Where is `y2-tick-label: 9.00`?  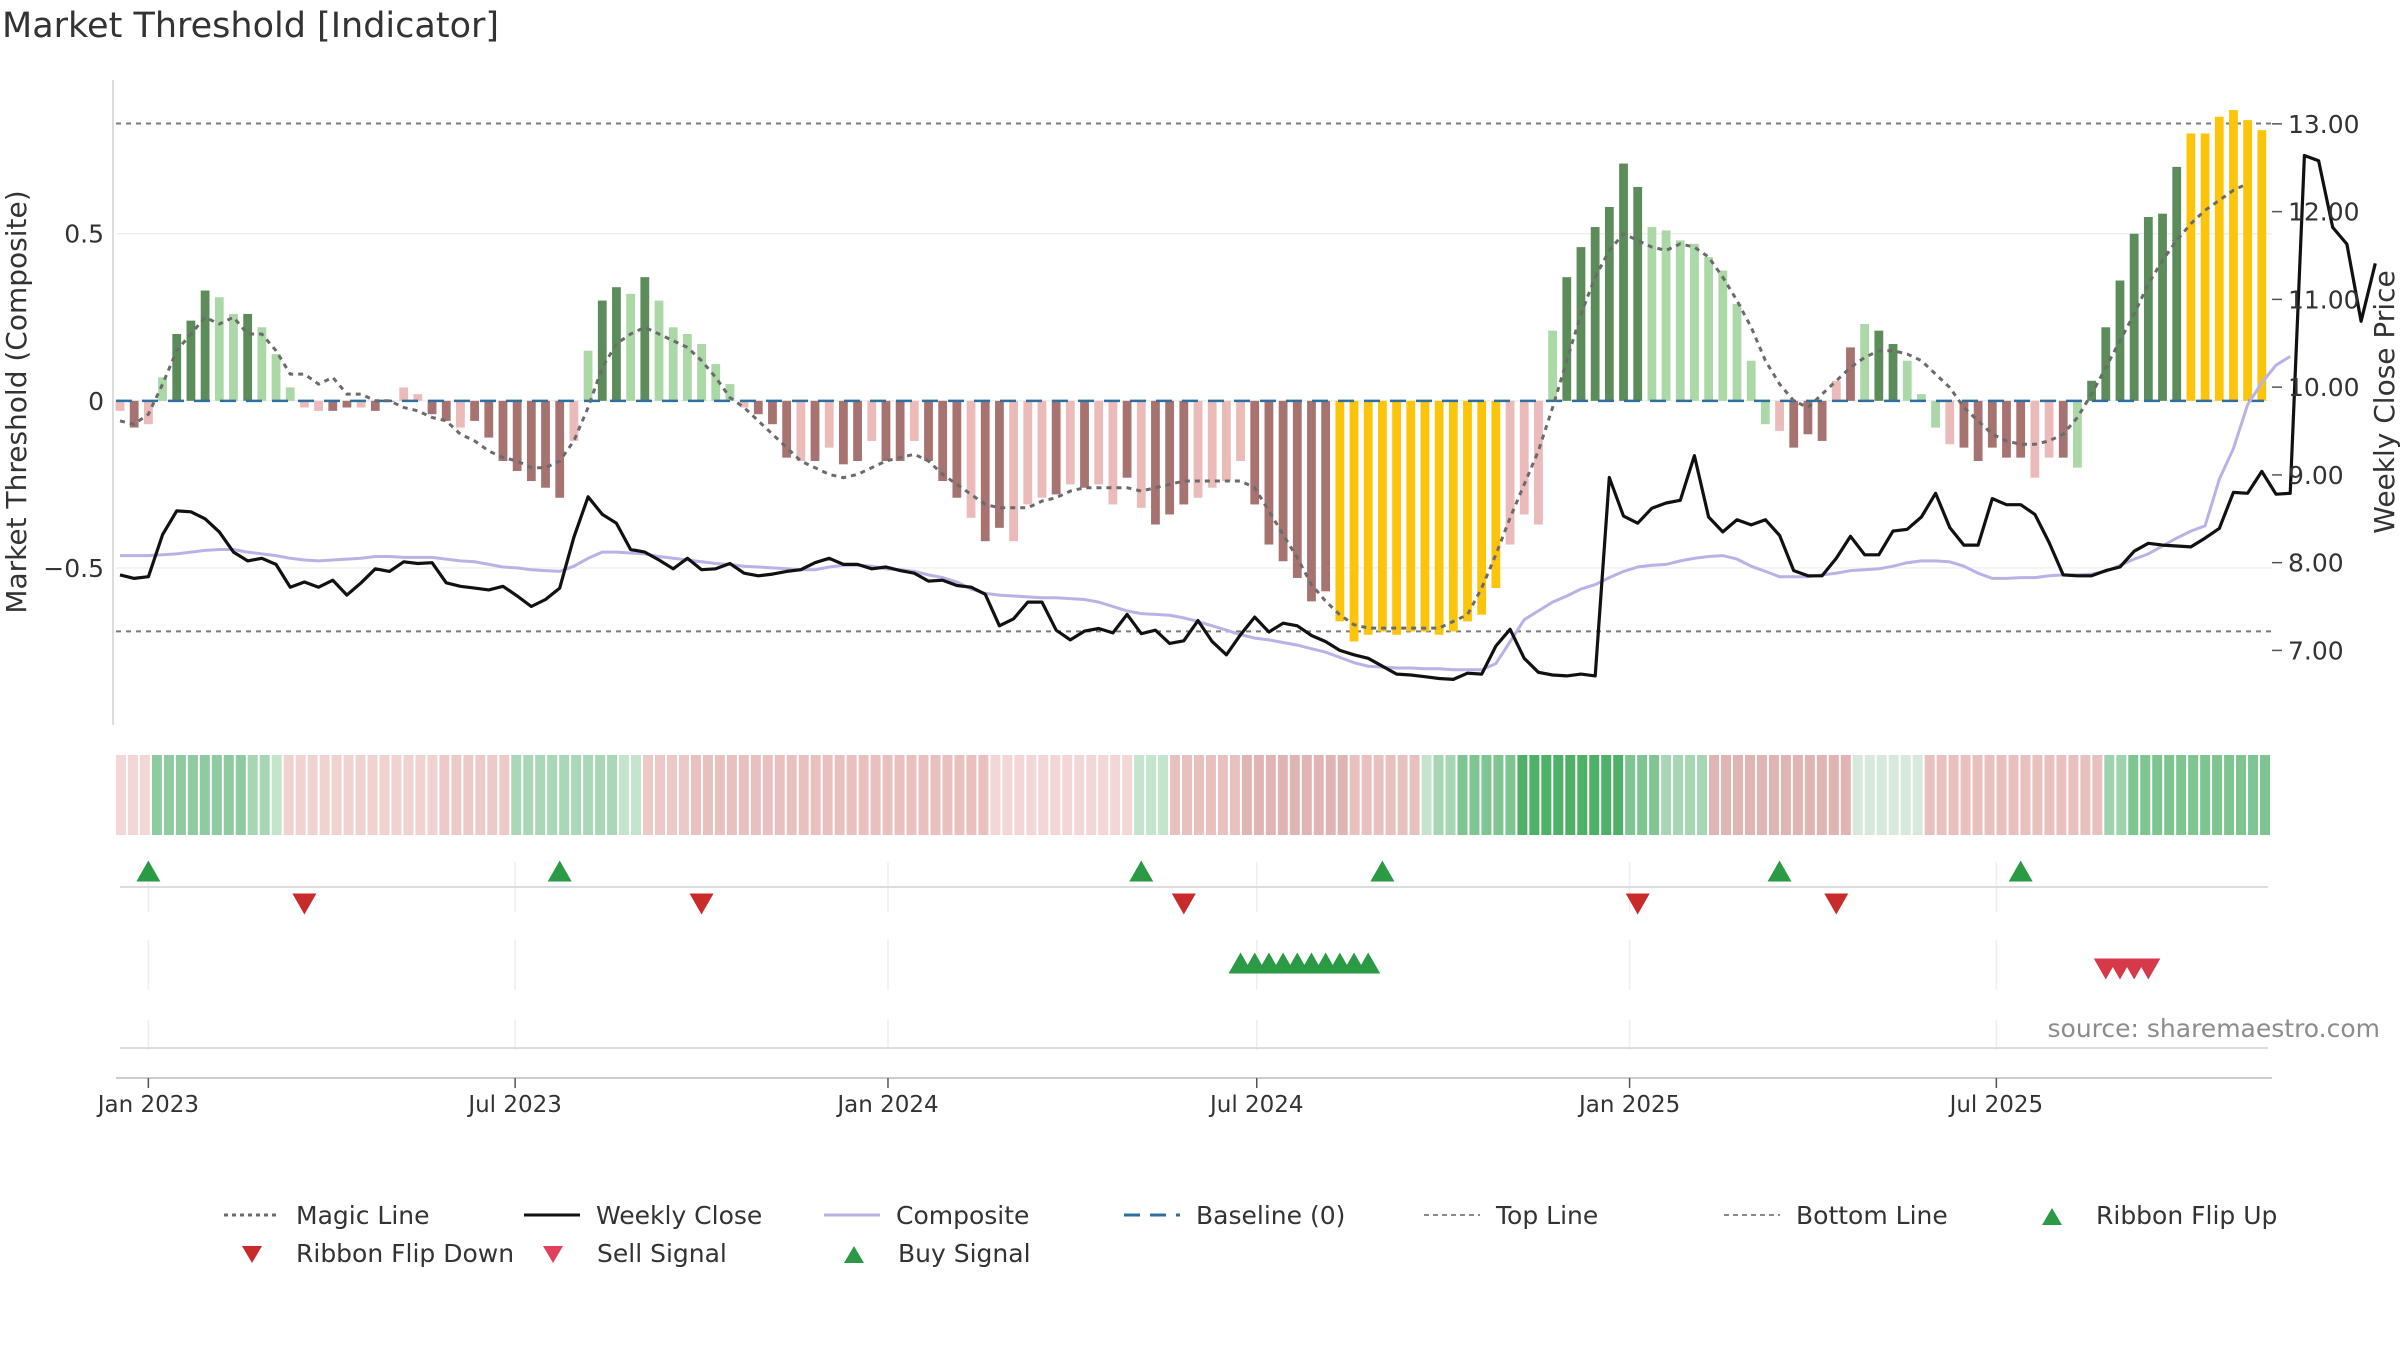
y2-tick-label: 9.00 is located at coordinates (2316, 475).